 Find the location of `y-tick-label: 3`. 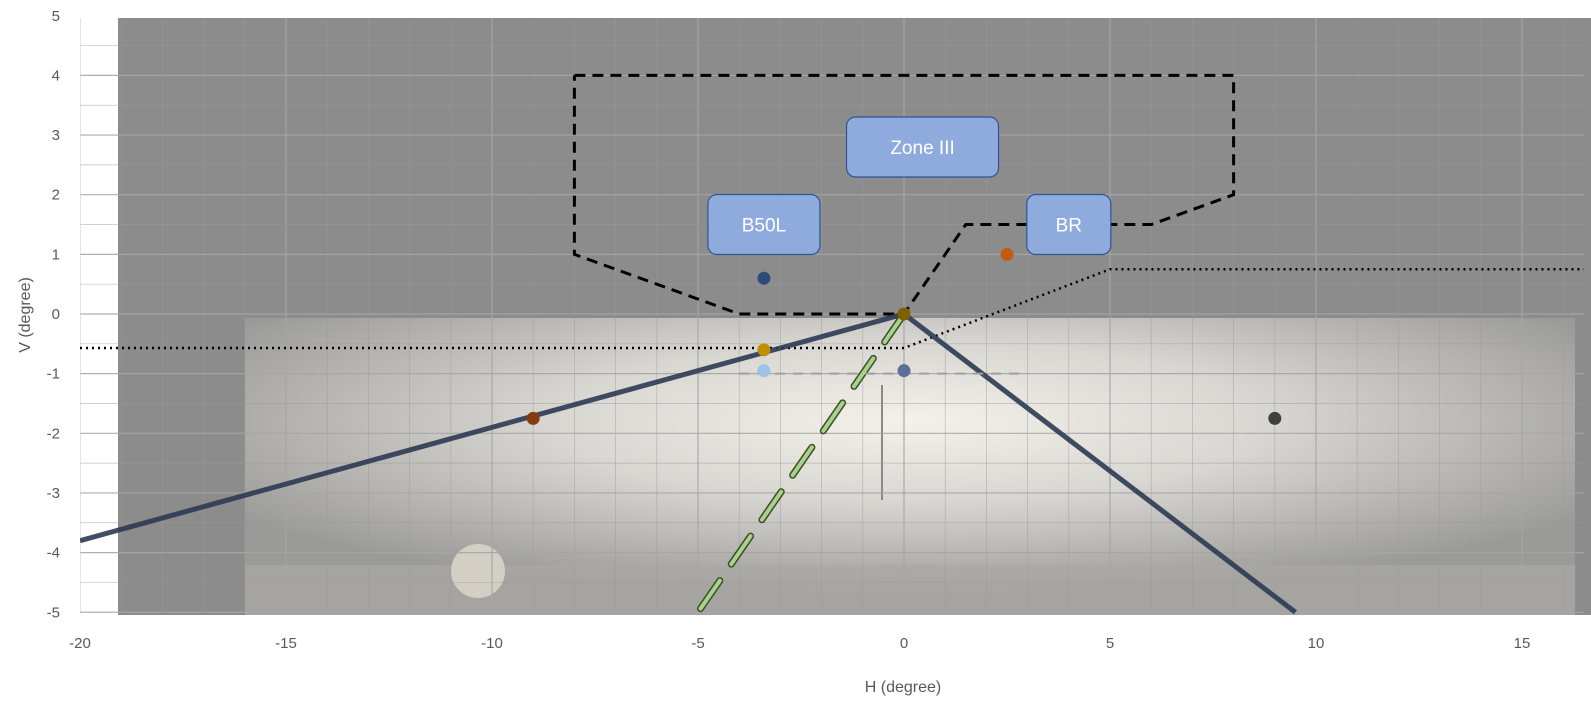

y-tick-label: 3 is located at coordinates (56, 135).